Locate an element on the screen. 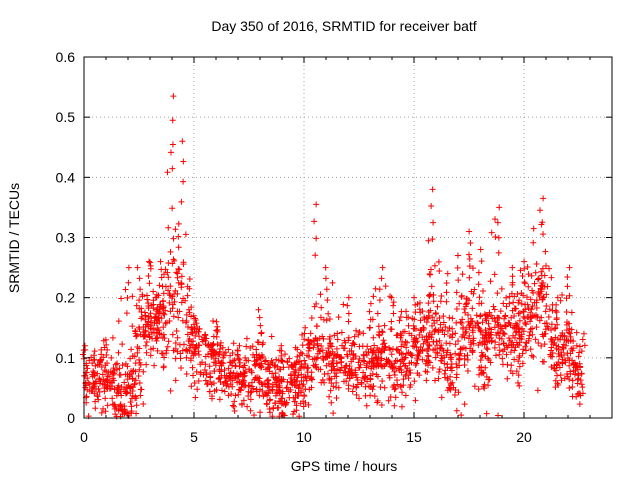 Image resolution: width=640 pixels, height=480 pixels. x-tick-label: 20 is located at coordinates (524, 437).